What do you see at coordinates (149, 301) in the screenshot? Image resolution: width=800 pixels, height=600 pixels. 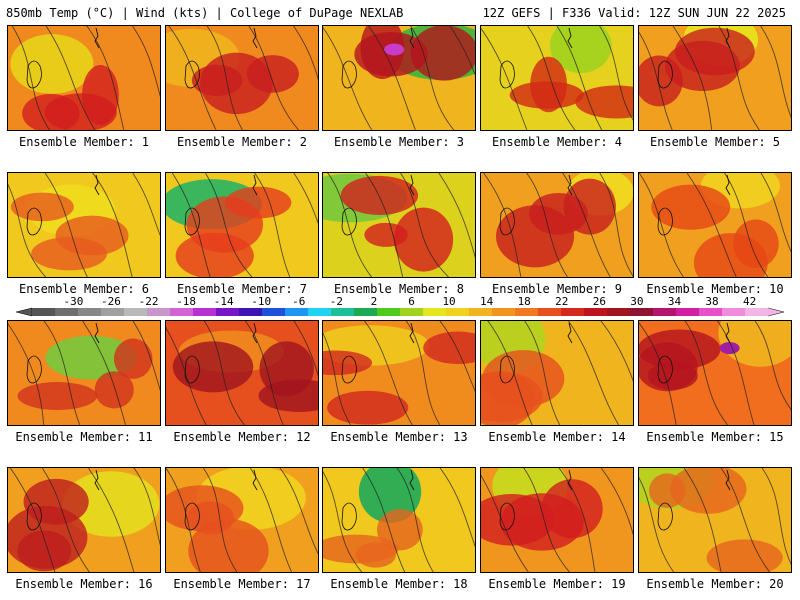 I see `colorbar-tick-label: -22` at bounding box center [149, 301].